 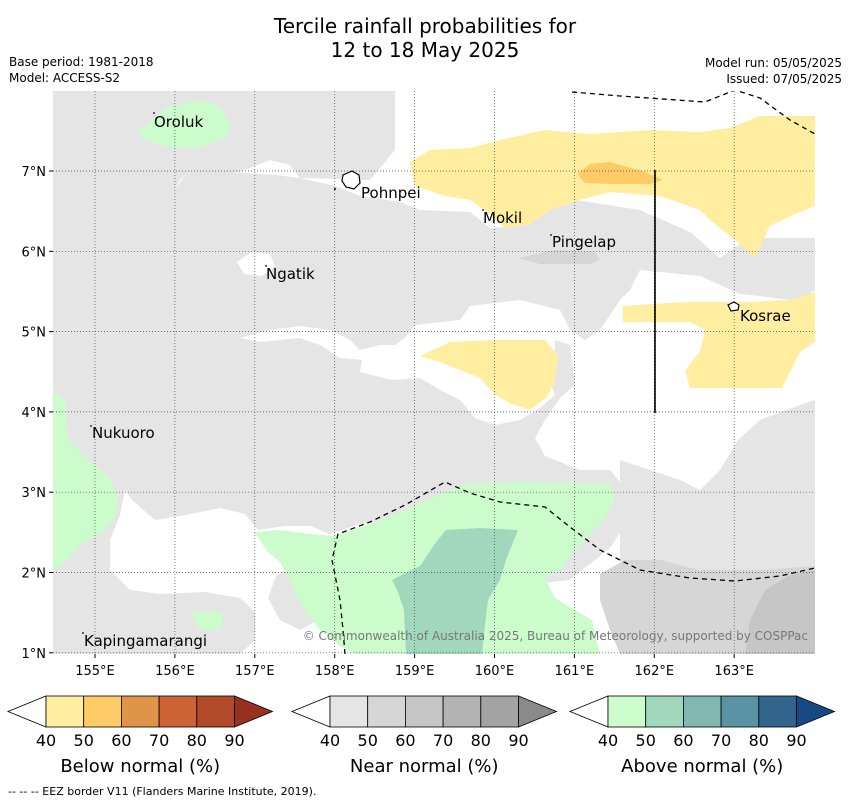 What do you see at coordinates (780, 612) in the screenshot?
I see `near-normal-60-region` at bounding box center [780, 612].